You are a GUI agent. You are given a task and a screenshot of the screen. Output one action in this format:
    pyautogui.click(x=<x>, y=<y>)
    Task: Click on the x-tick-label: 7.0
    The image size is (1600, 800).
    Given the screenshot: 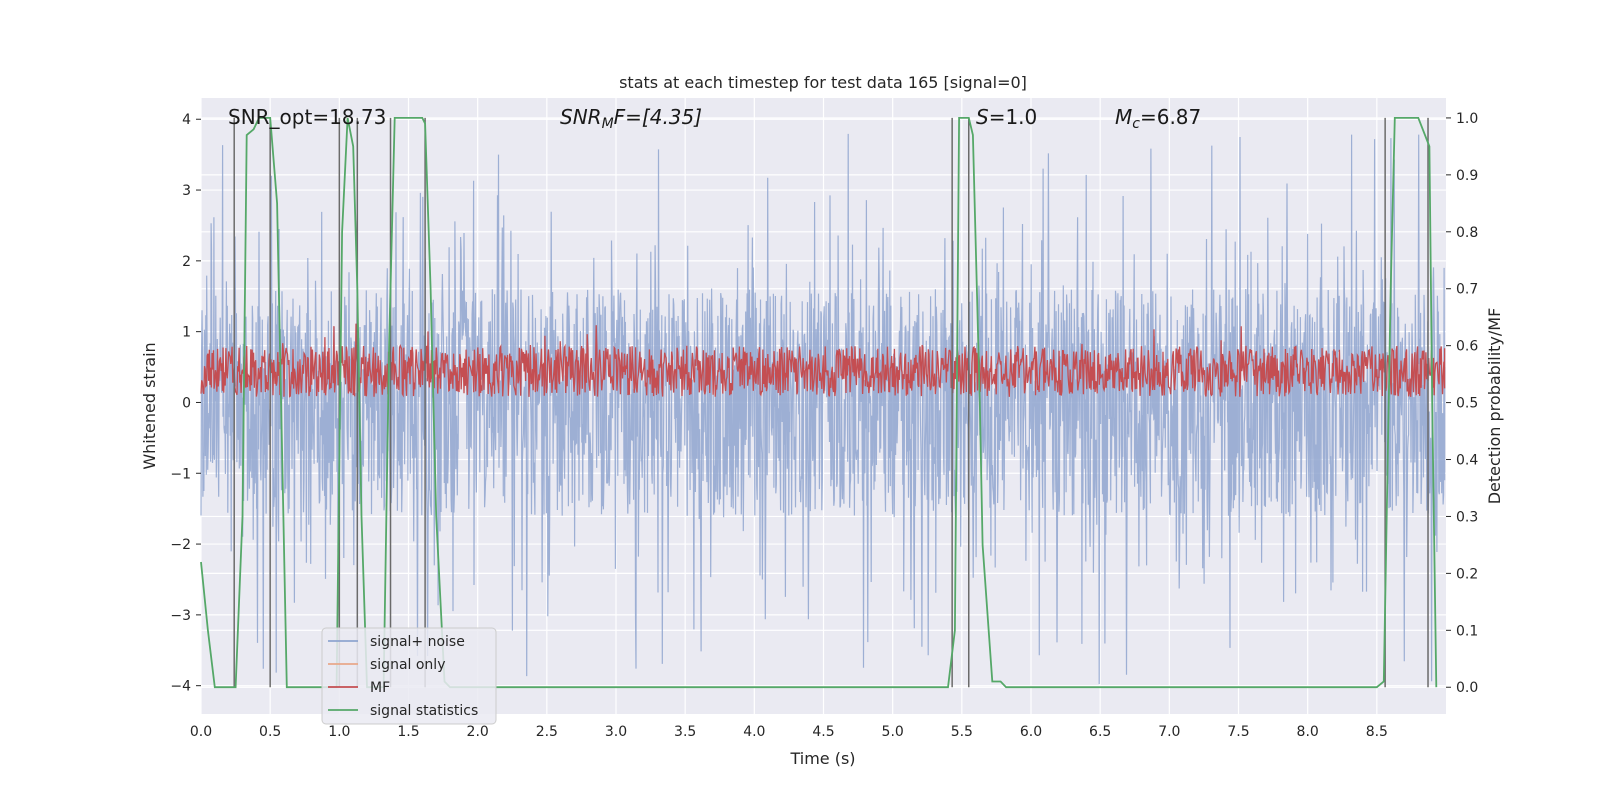 What is the action you would take?
    pyautogui.click(x=1169, y=732)
    